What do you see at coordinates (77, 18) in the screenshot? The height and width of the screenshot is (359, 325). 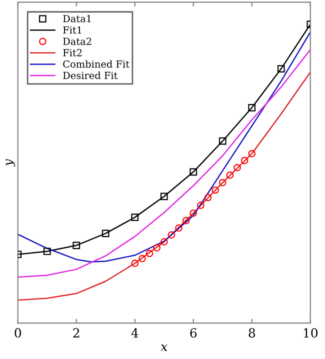 I see `legend-label: Data1` at bounding box center [77, 18].